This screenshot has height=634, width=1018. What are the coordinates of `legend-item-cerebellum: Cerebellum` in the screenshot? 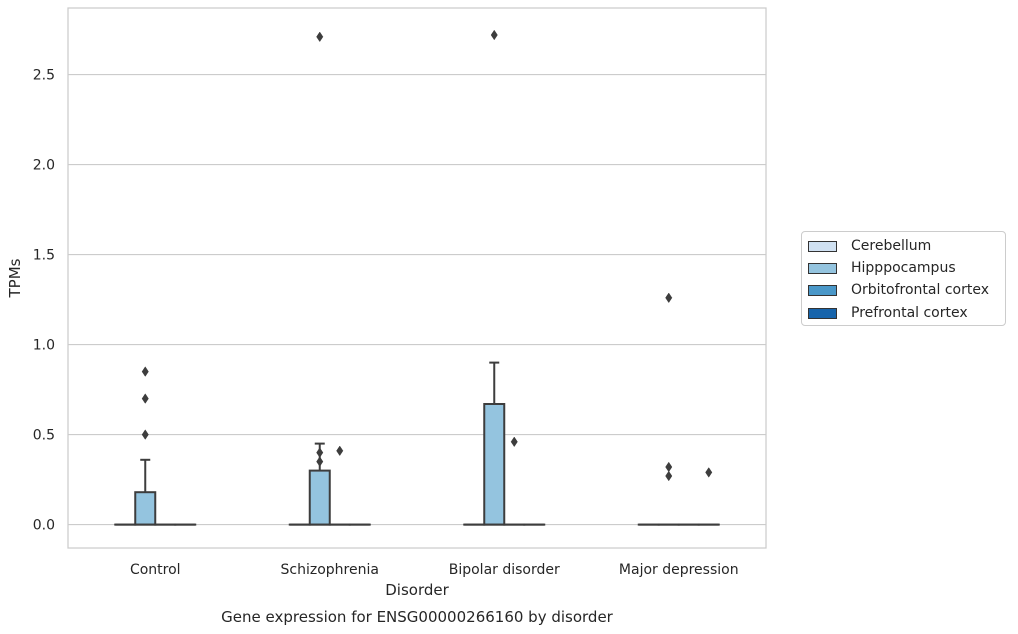 It's located at (869, 246).